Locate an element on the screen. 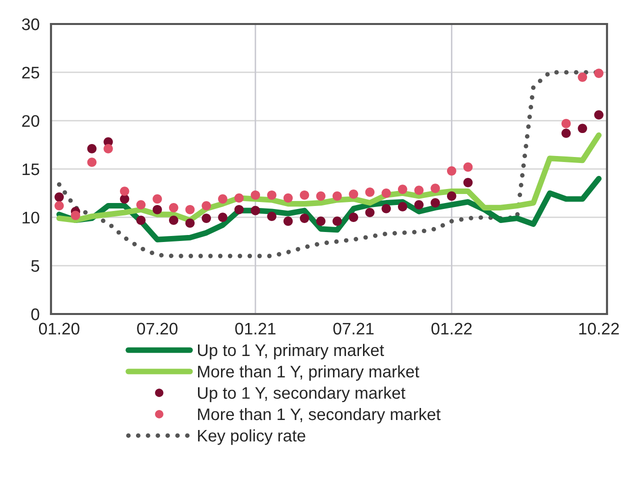  legend-label: Up to 1 Y, primary market is located at coordinates (291, 352).